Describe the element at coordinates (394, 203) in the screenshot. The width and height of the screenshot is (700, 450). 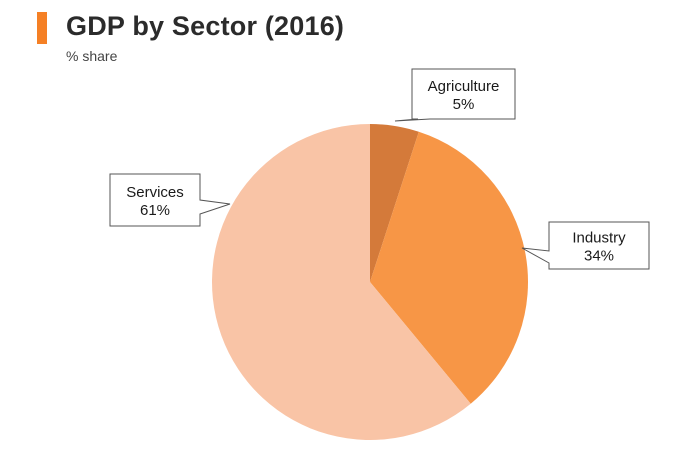
I see `pie-slice-agriculture` at that location.